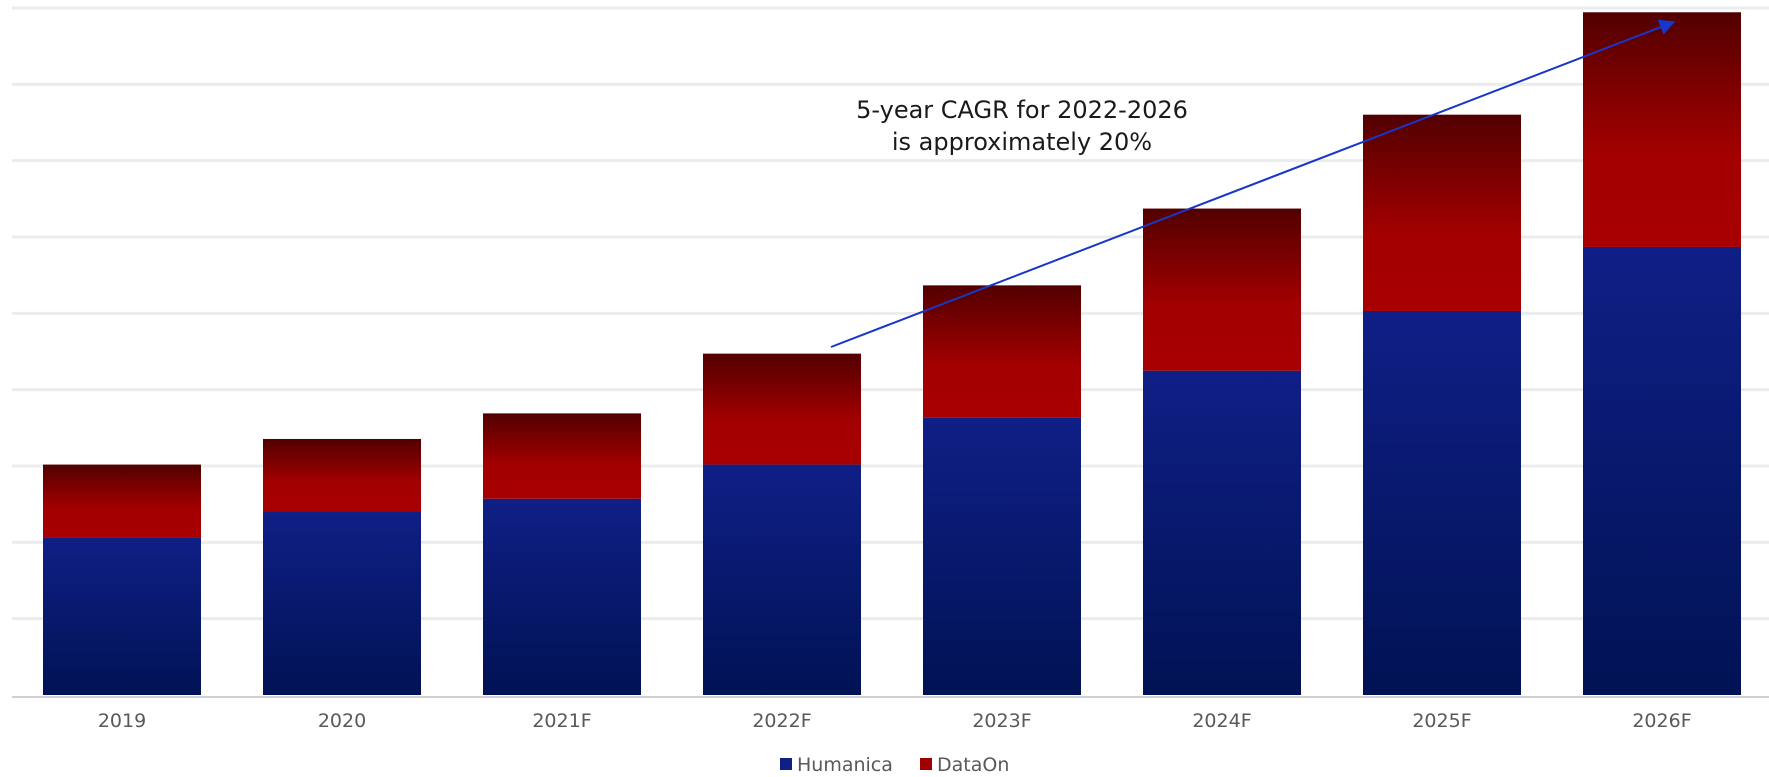  I want to click on cagr-annotation-line-2: is approximately 20%, so click(1022, 142).